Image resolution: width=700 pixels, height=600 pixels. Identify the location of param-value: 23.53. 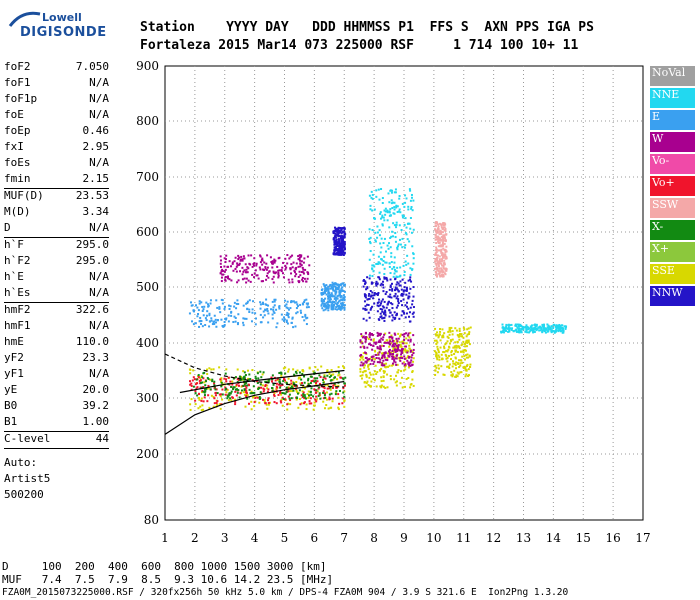
(92, 195).